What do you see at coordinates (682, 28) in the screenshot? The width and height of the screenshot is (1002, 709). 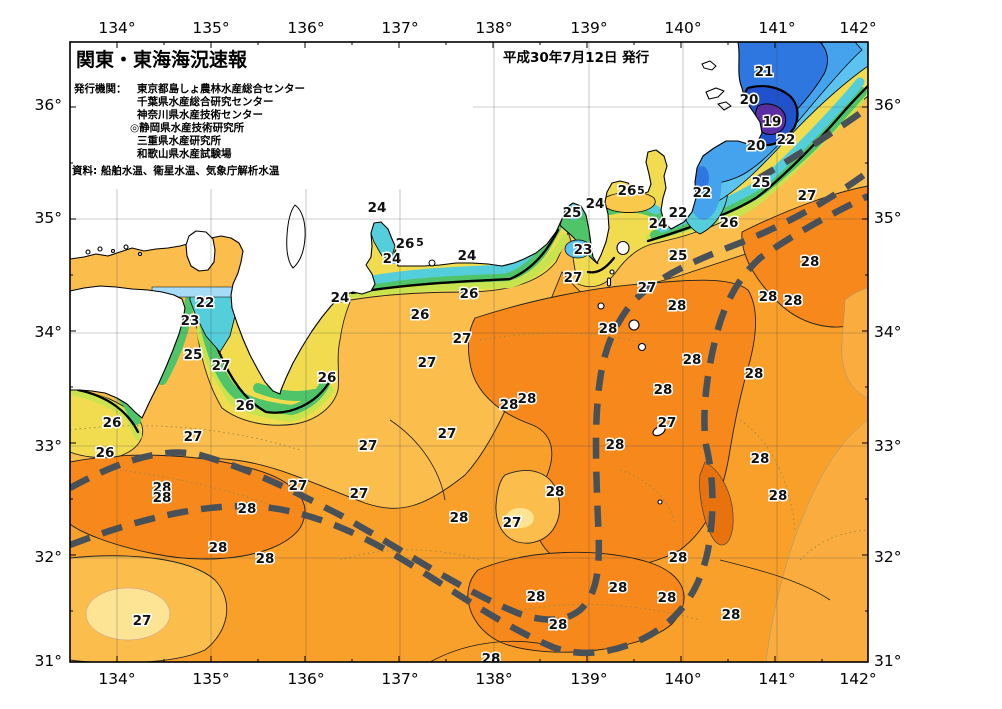 I see `lon-label-top: 140°` at bounding box center [682, 28].